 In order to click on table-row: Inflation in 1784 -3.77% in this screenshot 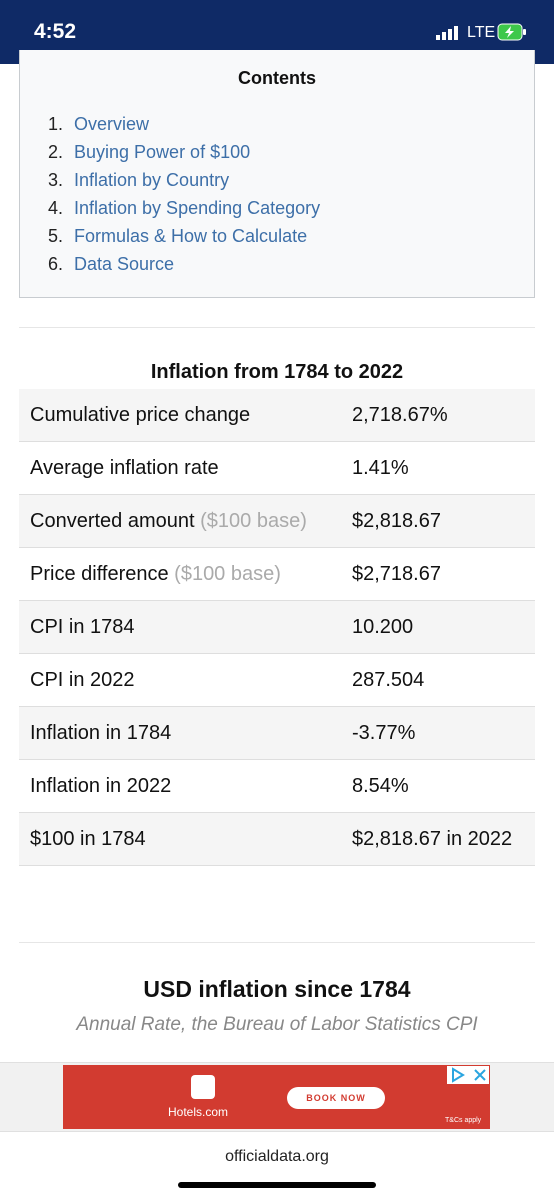, I will do `click(277, 733)`.